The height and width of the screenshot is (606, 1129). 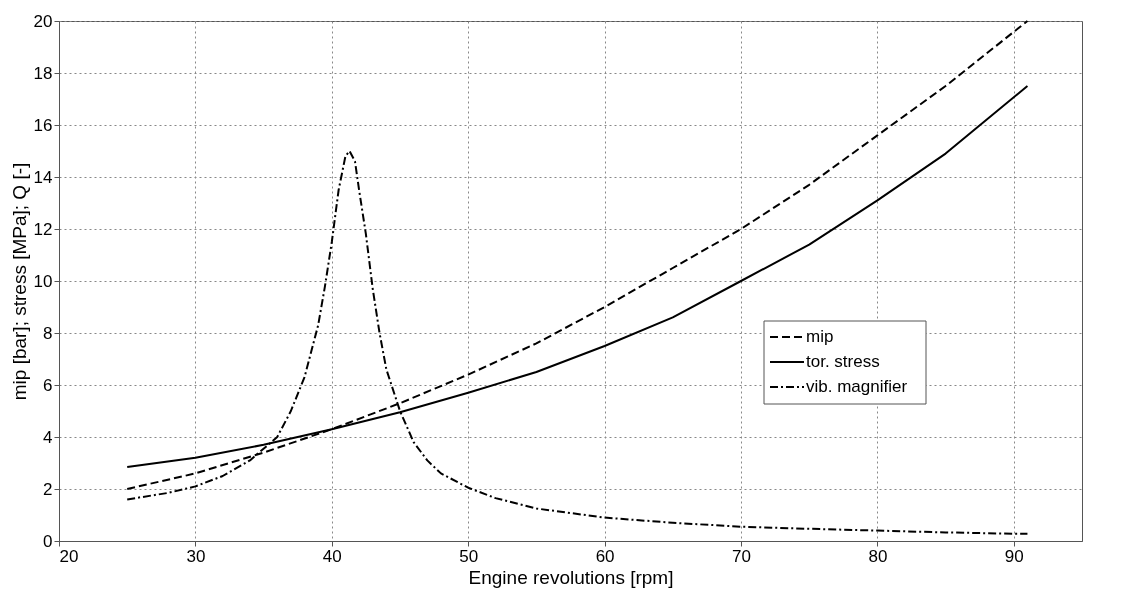 I want to click on y-tick-label: 8, so click(x=48, y=333).